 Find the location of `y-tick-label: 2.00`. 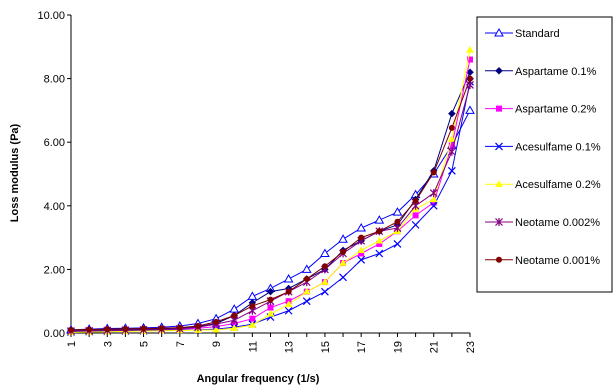

y-tick-label: 2.00 is located at coordinates (54, 270).